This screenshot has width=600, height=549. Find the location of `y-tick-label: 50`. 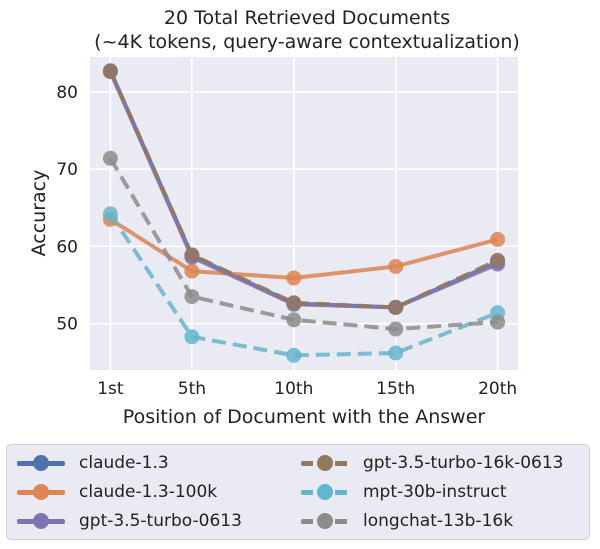

y-tick-label: 50 is located at coordinates (67, 325).